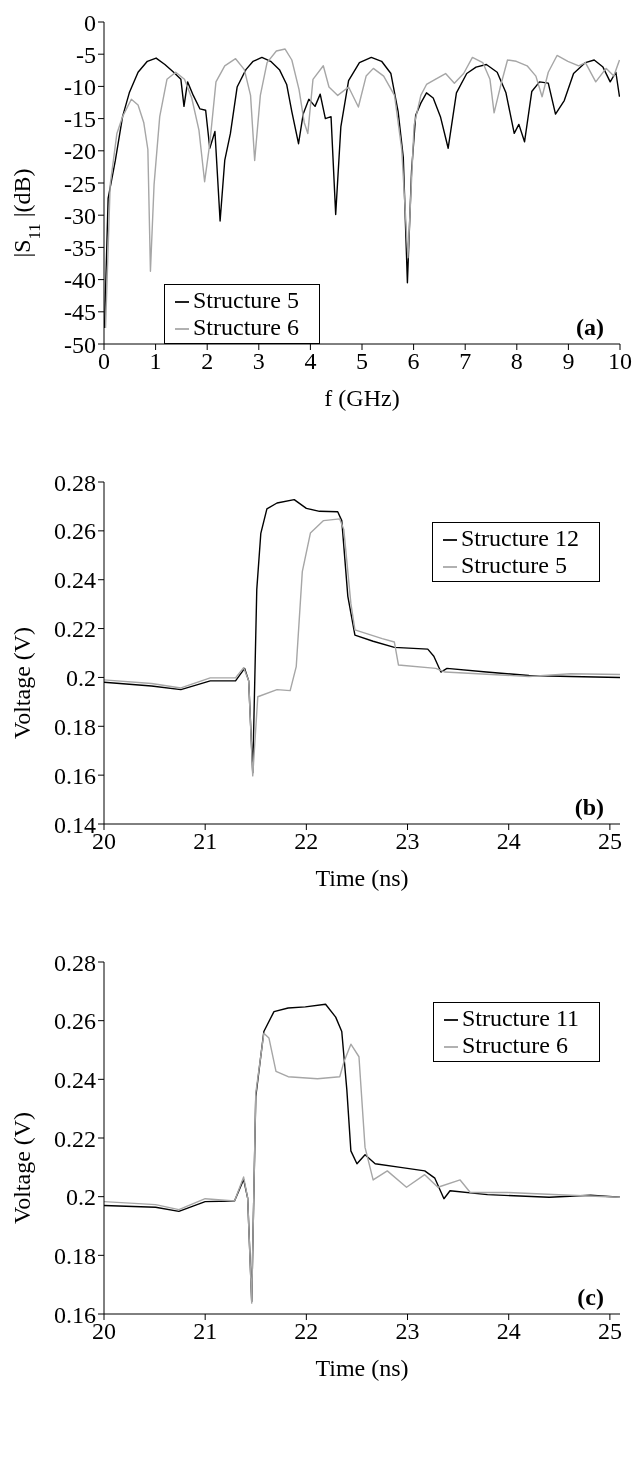 Image resolution: width=642 pixels, height=1460 pixels. What do you see at coordinates (590, 1297) in the screenshot?
I see `annotation: (c)` at bounding box center [590, 1297].